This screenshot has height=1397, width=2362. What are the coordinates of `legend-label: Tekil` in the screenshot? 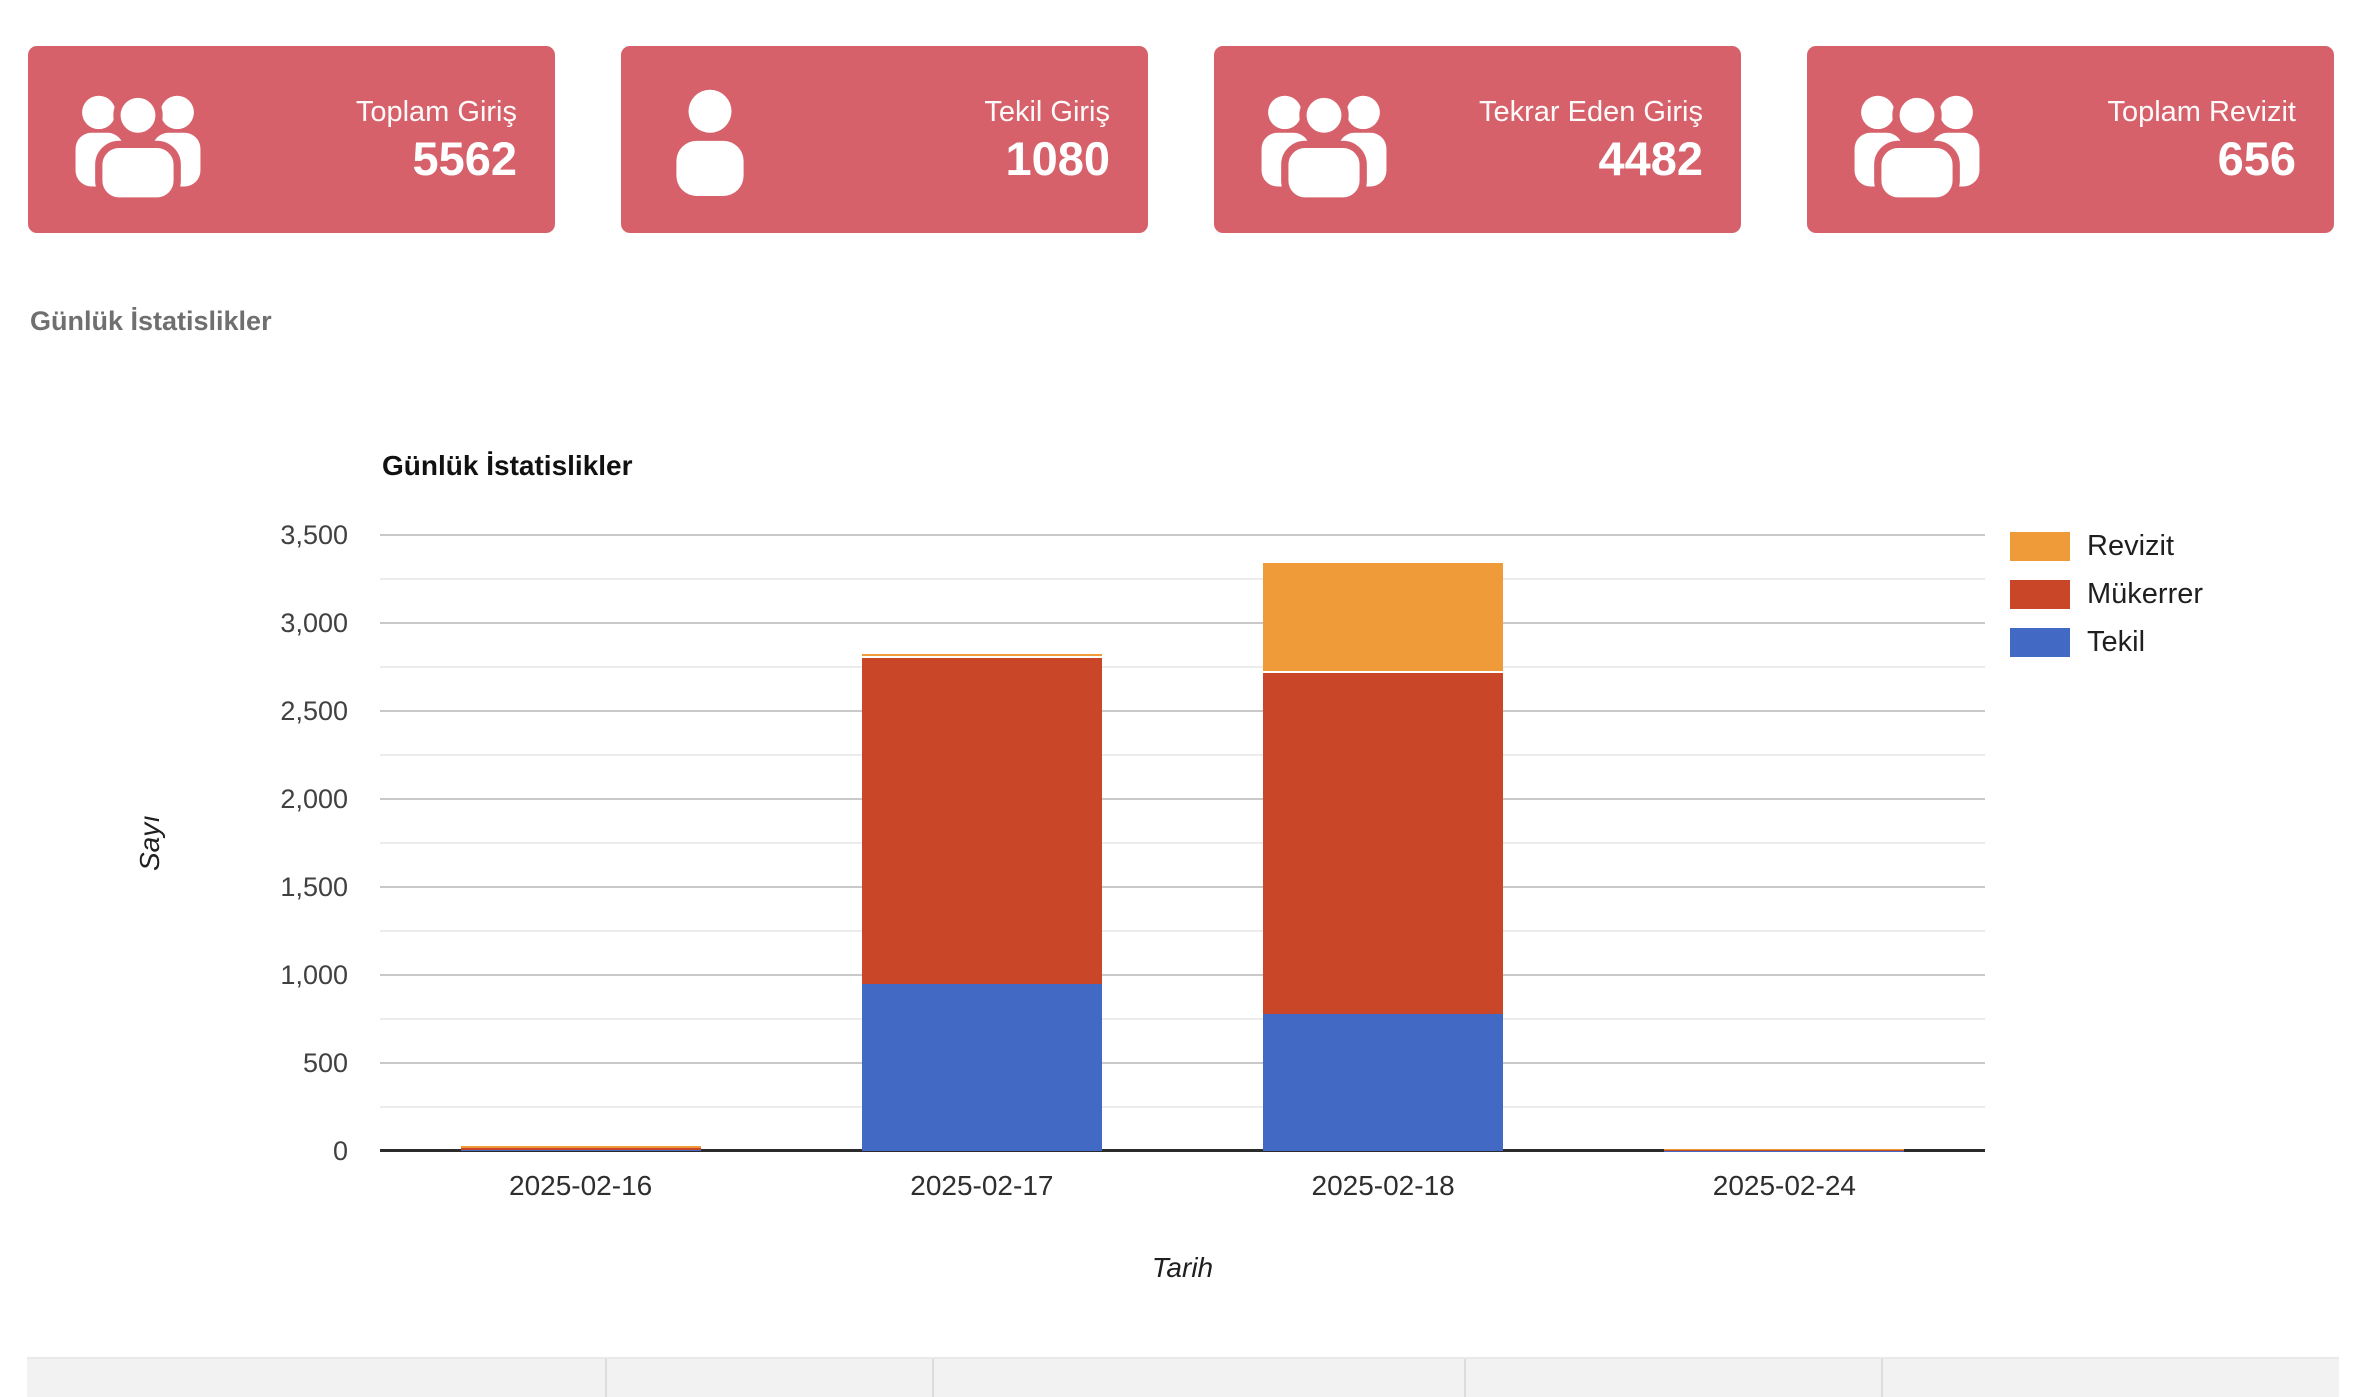 It's located at (2116, 642).